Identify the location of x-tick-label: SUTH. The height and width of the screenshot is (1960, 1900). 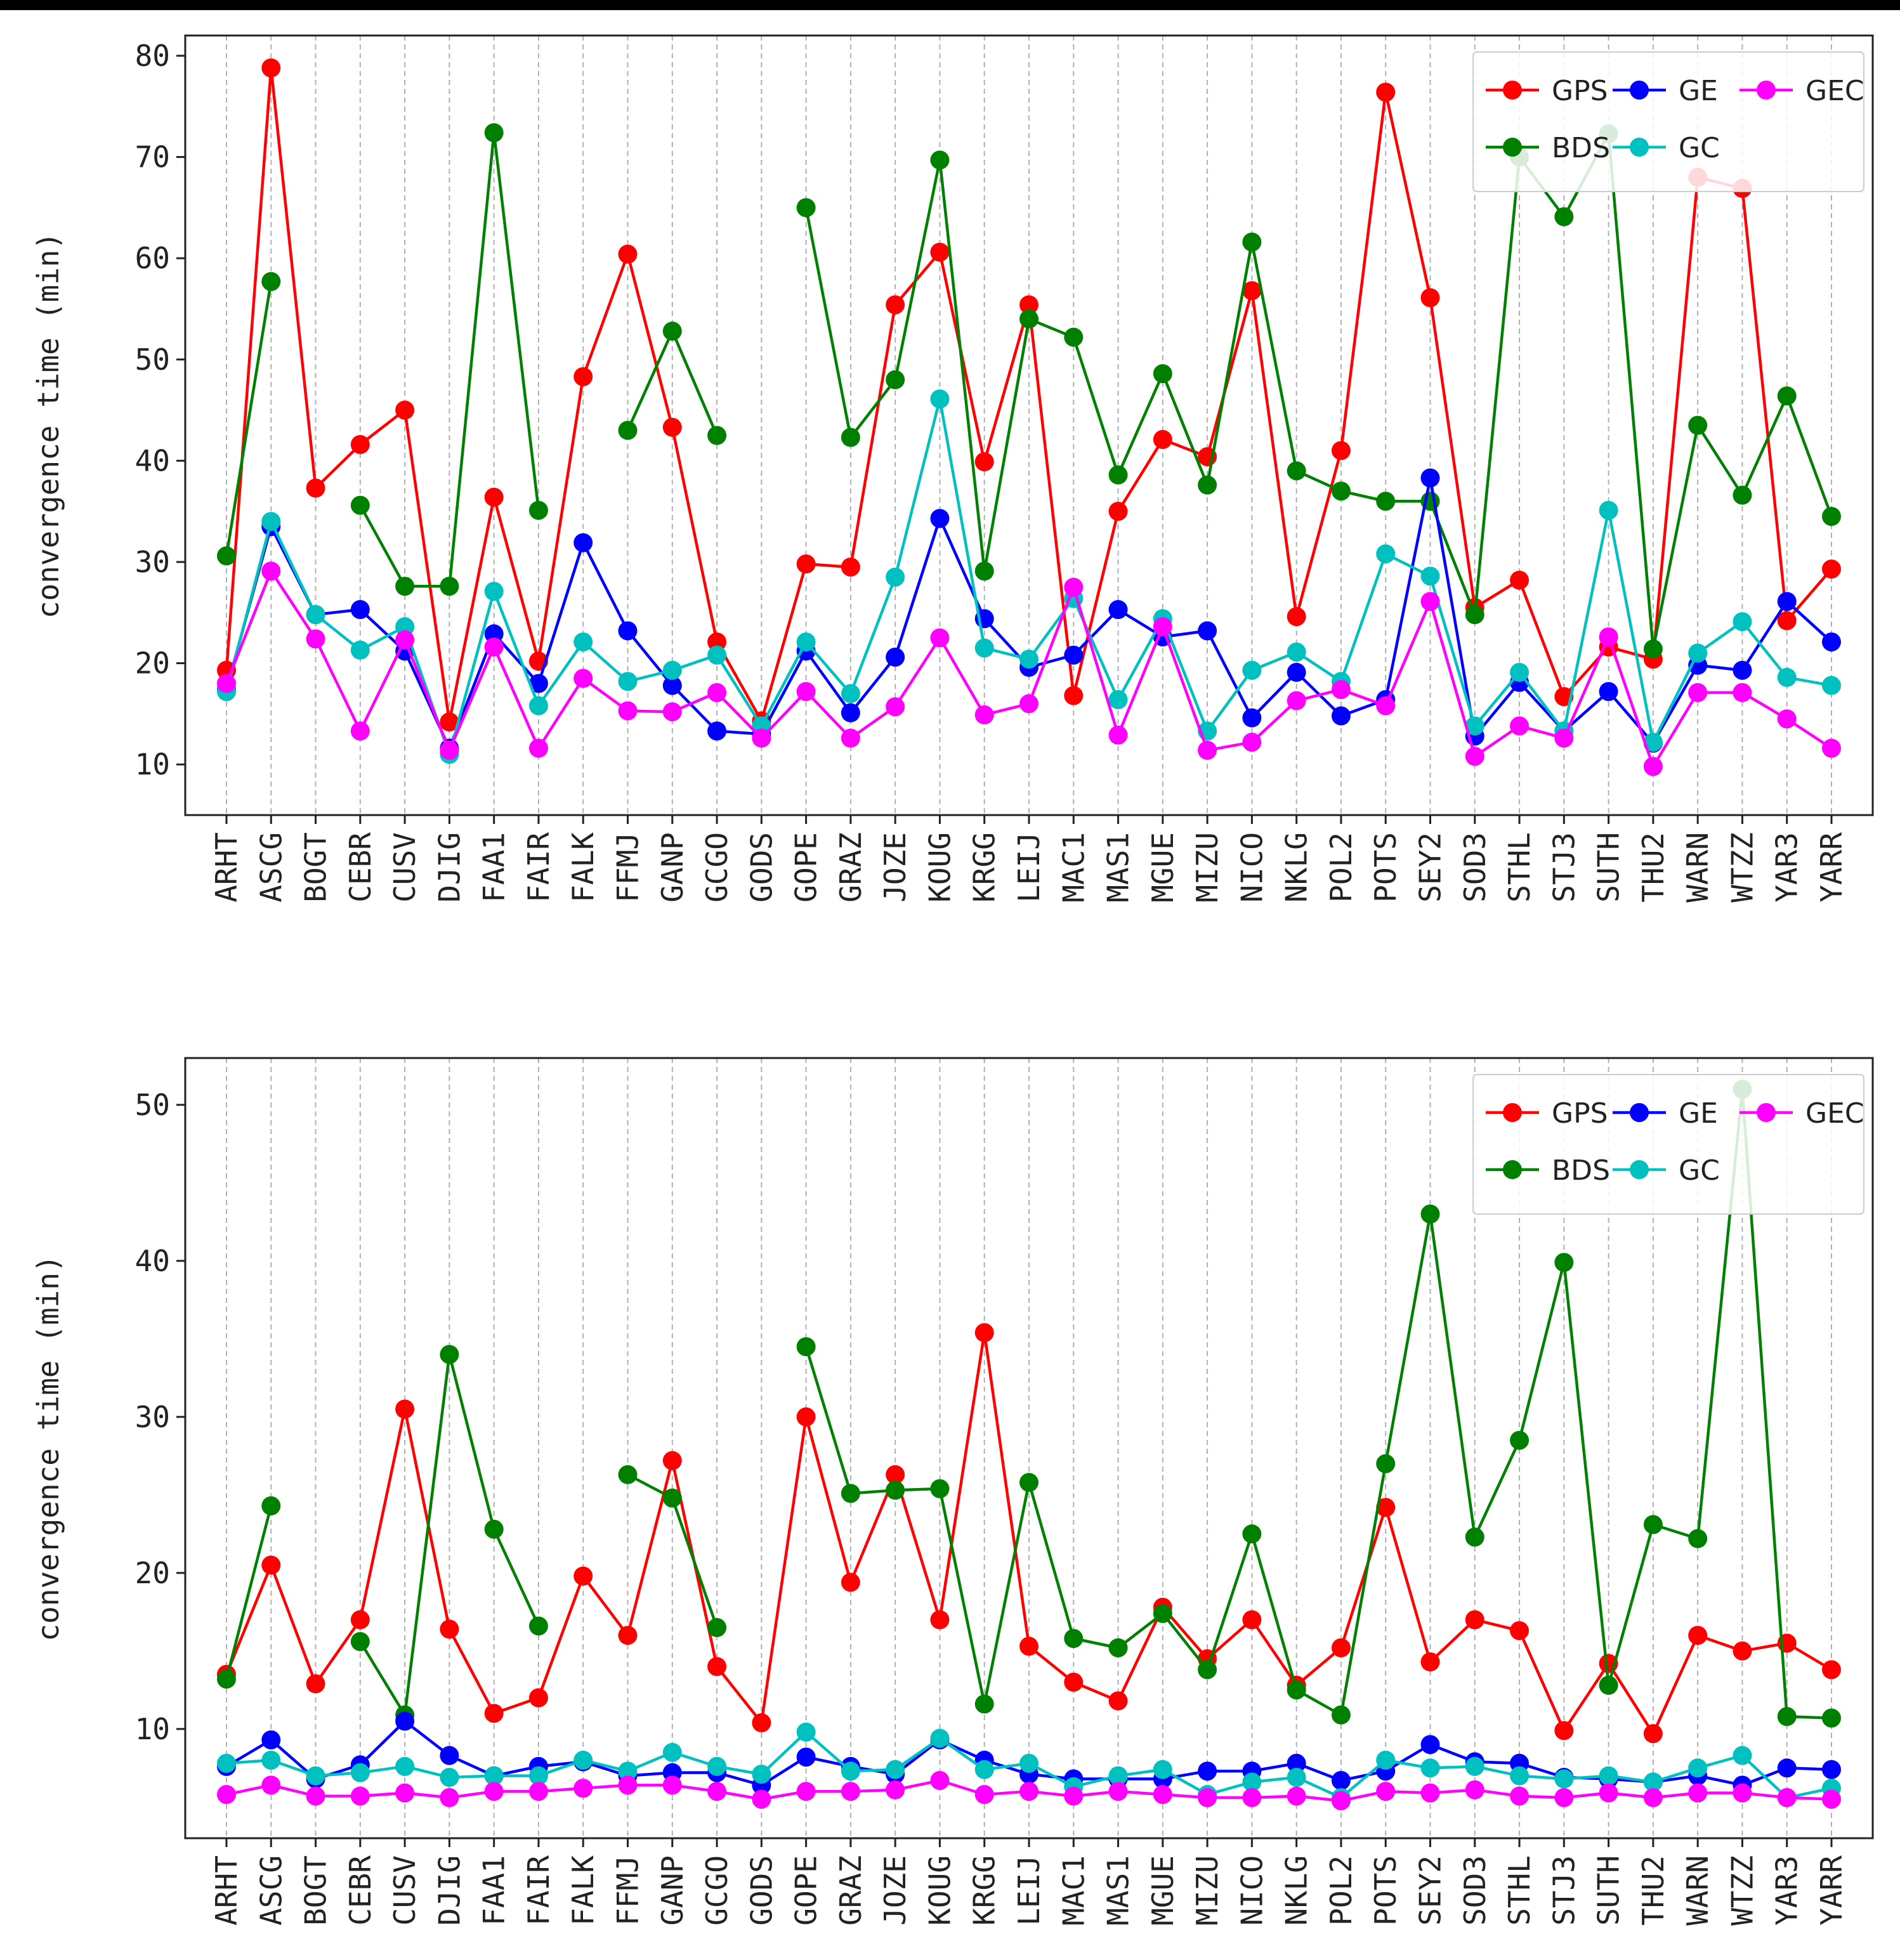
(1609, 1890).